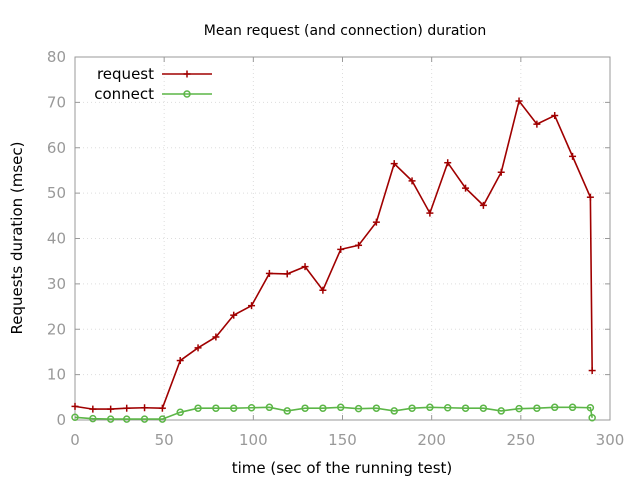 The width and height of the screenshot is (640, 484). What do you see at coordinates (521, 440) in the screenshot?
I see `x-tick-label: 250` at bounding box center [521, 440].